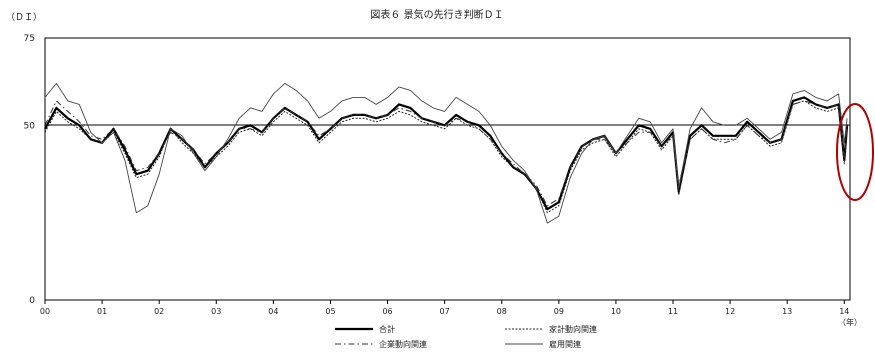  What do you see at coordinates (855, 152) in the screenshot?
I see `highlight-ellipse` at bounding box center [855, 152].